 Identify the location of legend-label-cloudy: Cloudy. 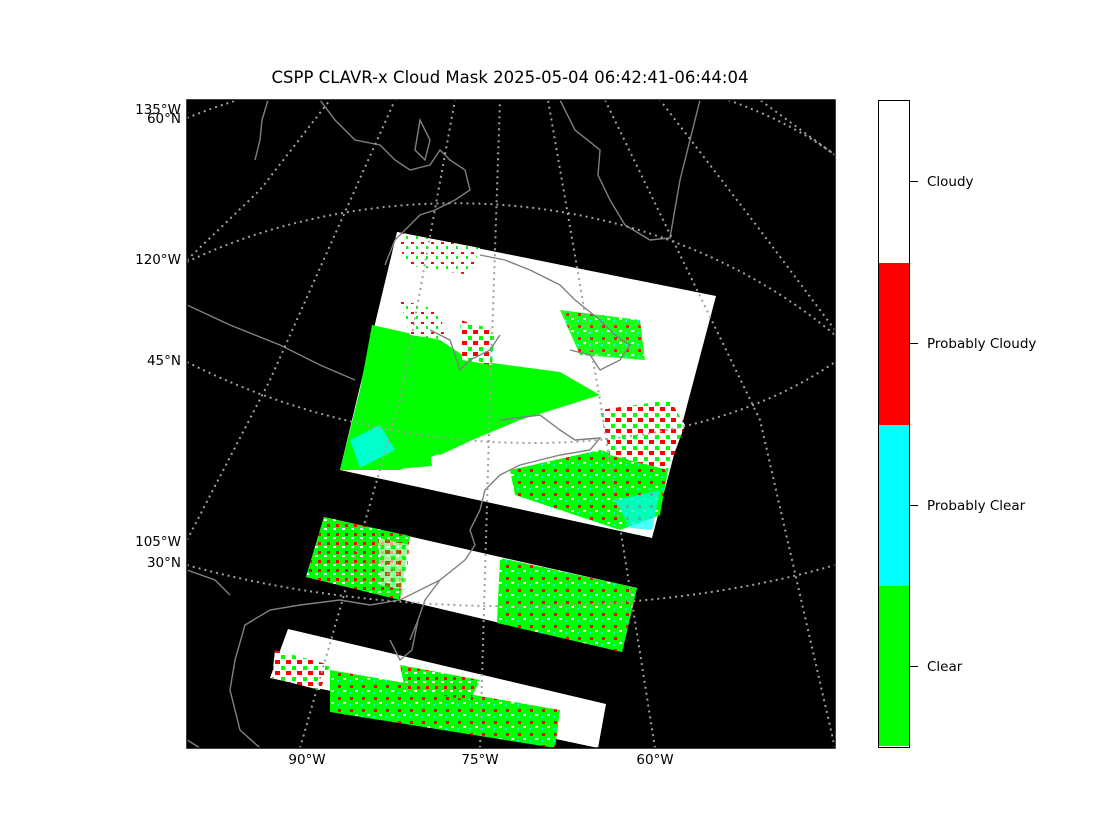
(950, 182).